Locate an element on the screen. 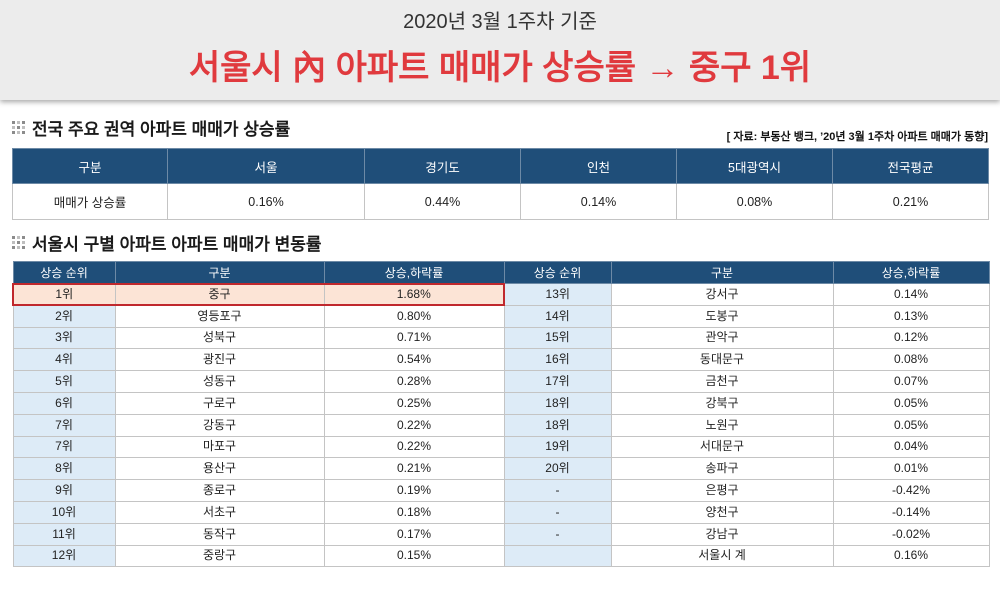 The image size is (1000, 590). column-header: 전국평균 is located at coordinates (910, 166).